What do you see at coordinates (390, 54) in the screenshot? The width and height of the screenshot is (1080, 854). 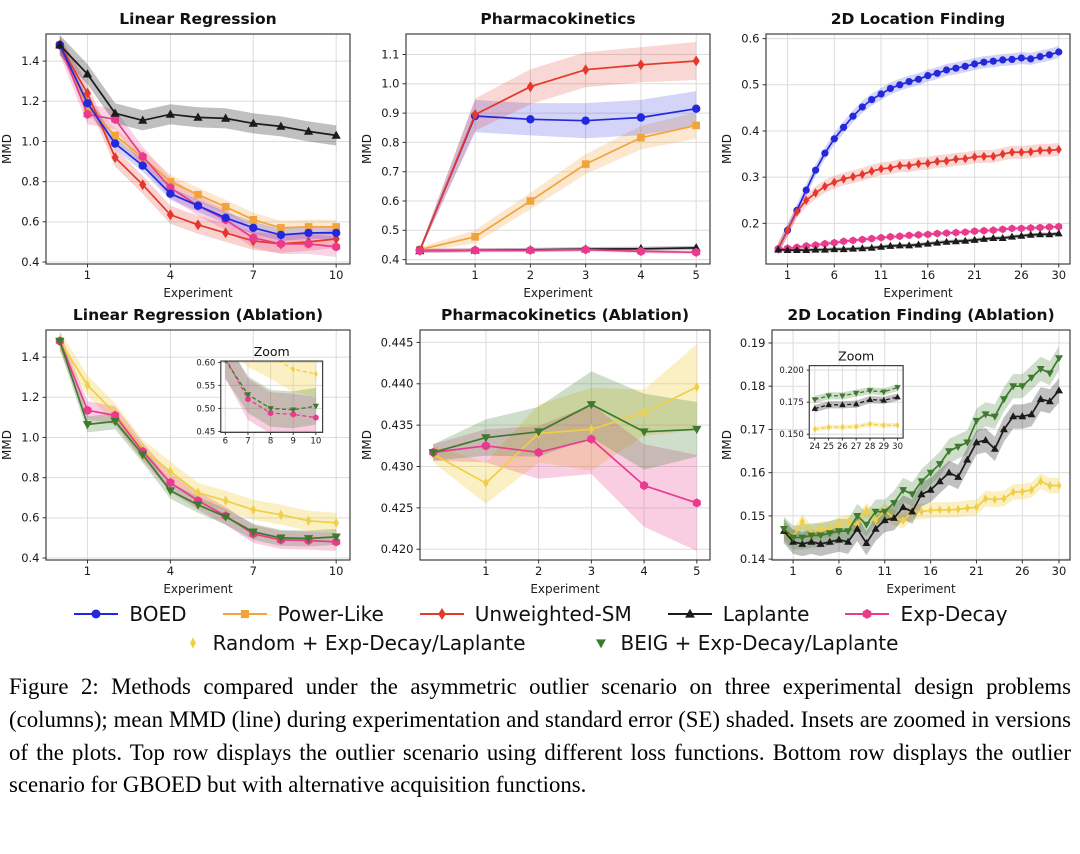 I see `svg-text: 1.1` at bounding box center [390, 54].